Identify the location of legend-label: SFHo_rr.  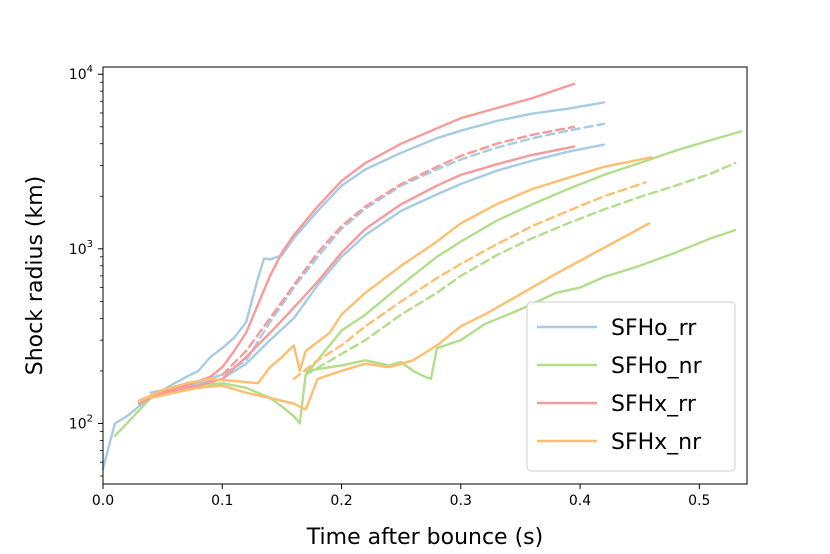
(654, 328).